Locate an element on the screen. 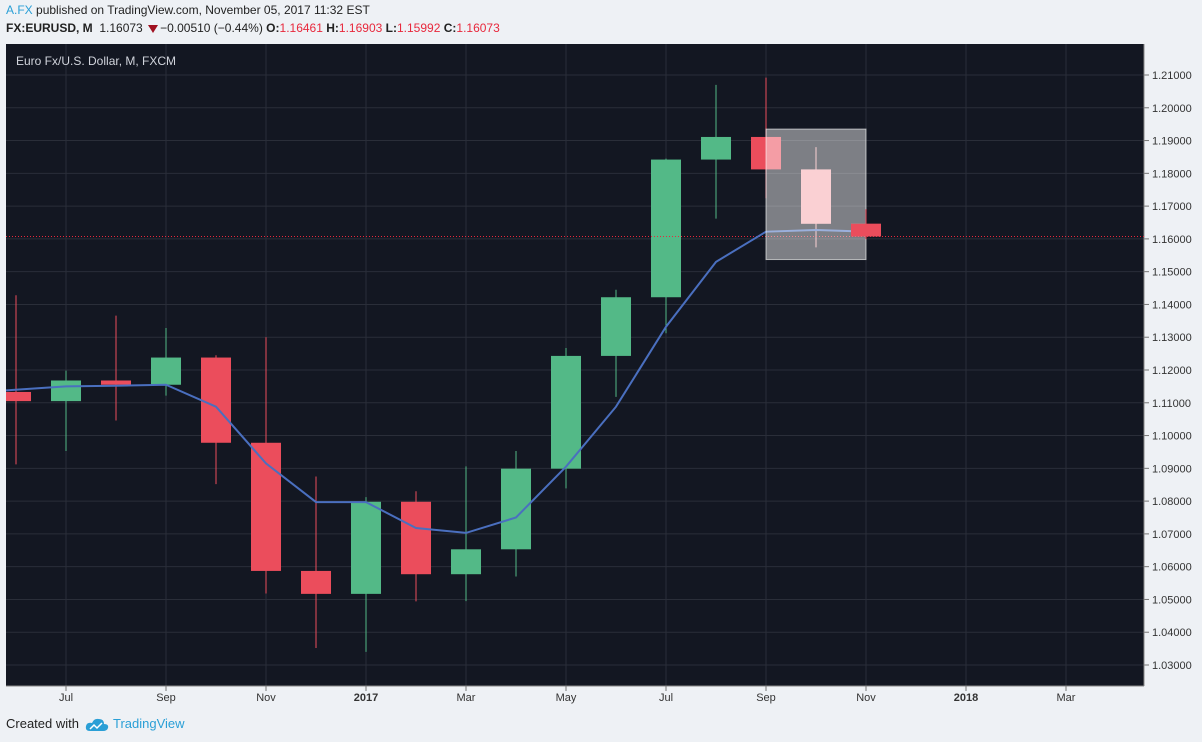 The image size is (1202, 742). footer: Created with TradingView is located at coordinates (95, 724).